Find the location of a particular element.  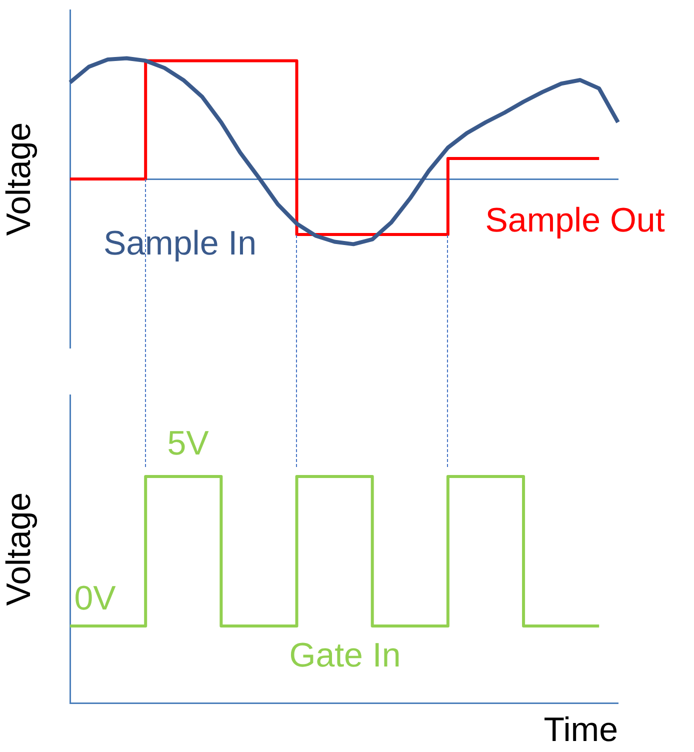

series-label: Sample In is located at coordinates (180, 243).